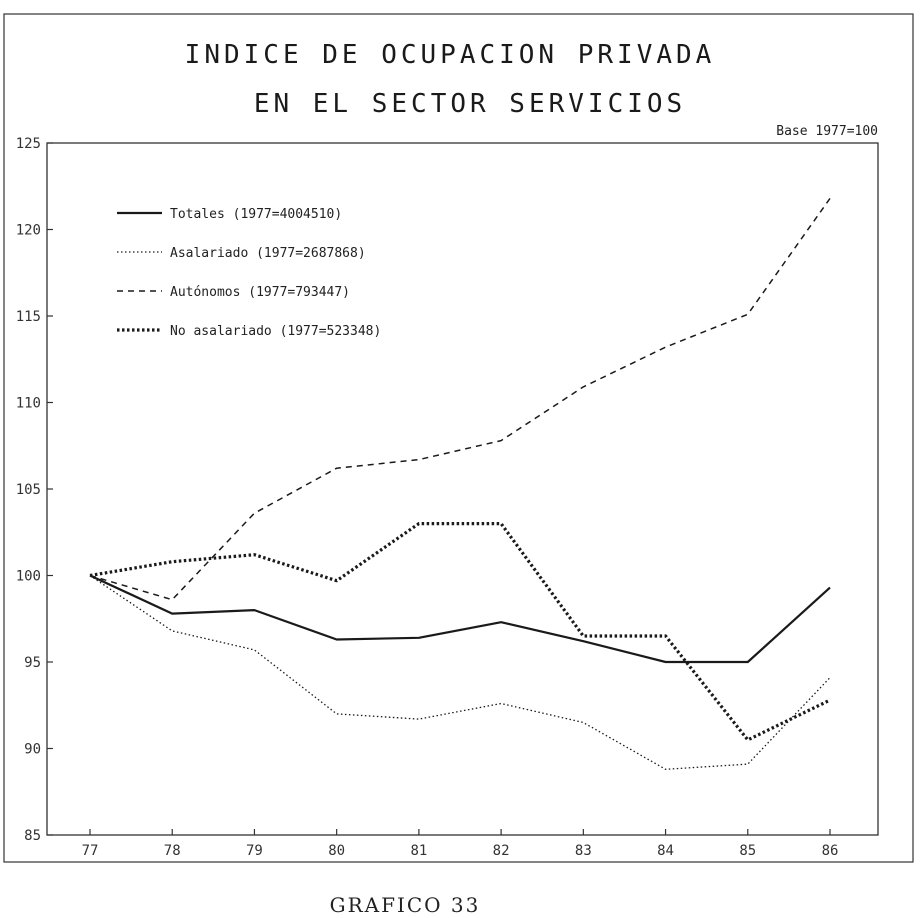  Describe the element at coordinates (405, 905) in the screenshot. I see `figure-caption: GRAFICO 33` at that location.